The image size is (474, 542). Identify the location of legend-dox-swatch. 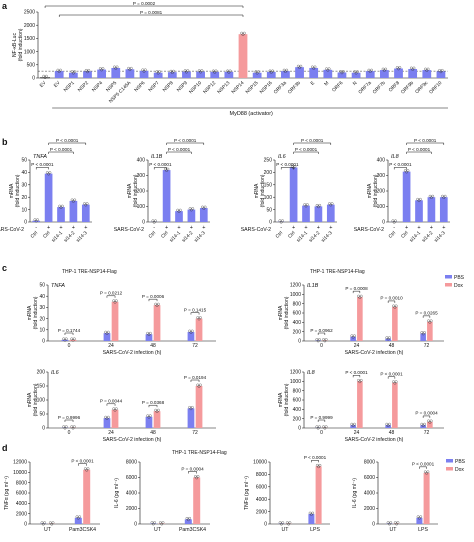
(448, 285).